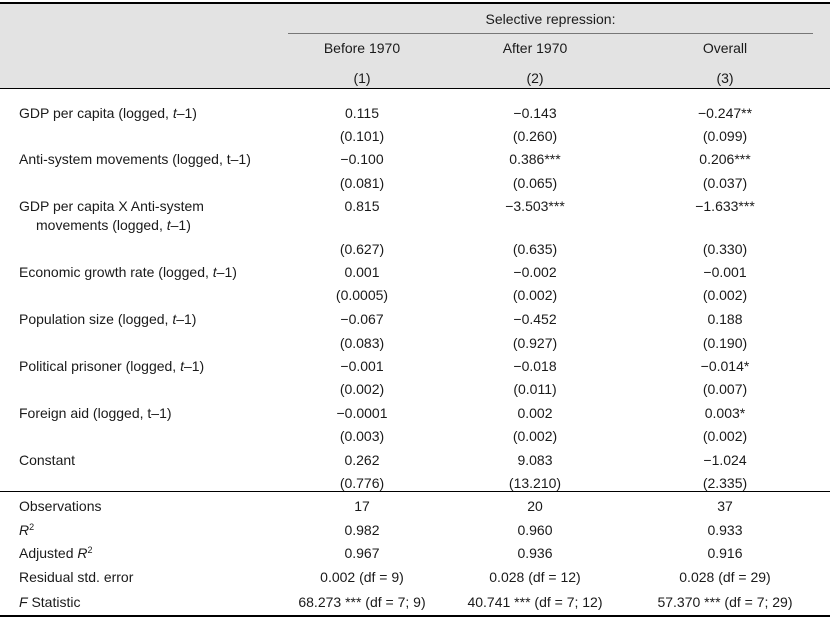 Image resolution: width=830 pixels, height=618 pixels. I want to click on column-group-rule, so click(550, 33).